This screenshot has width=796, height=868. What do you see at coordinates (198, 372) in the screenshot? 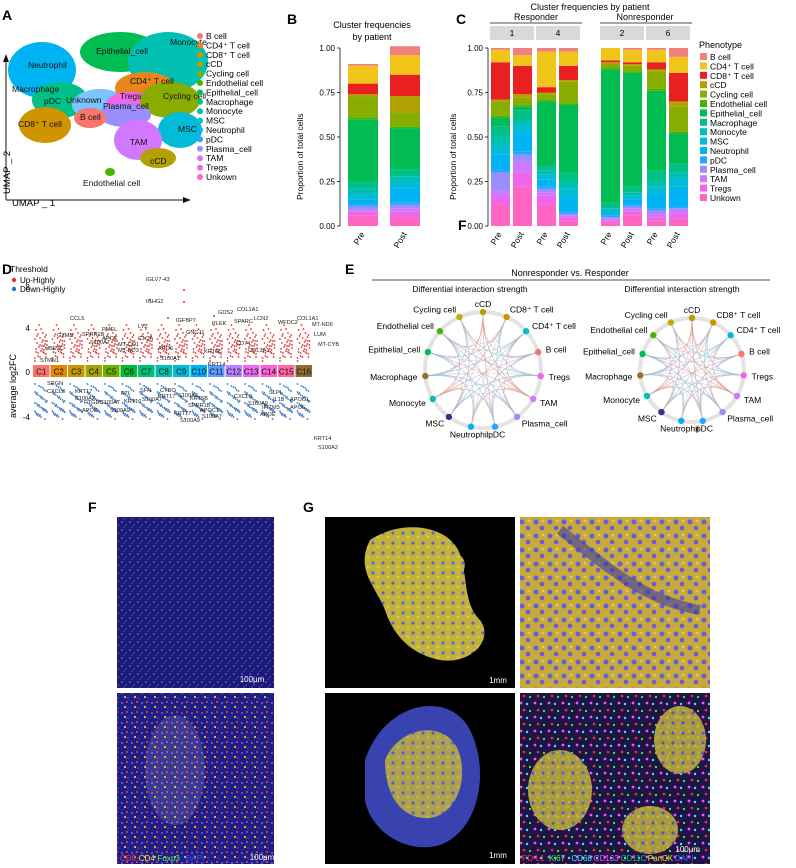
I see `cluster-band-label: C10` at bounding box center [198, 372].